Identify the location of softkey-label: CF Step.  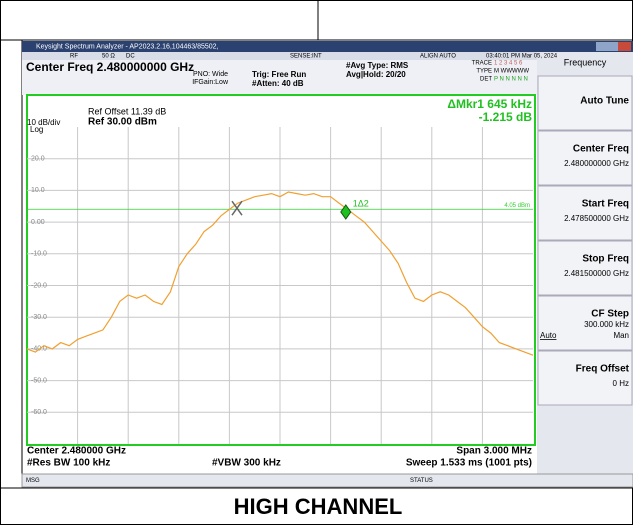
(610, 314).